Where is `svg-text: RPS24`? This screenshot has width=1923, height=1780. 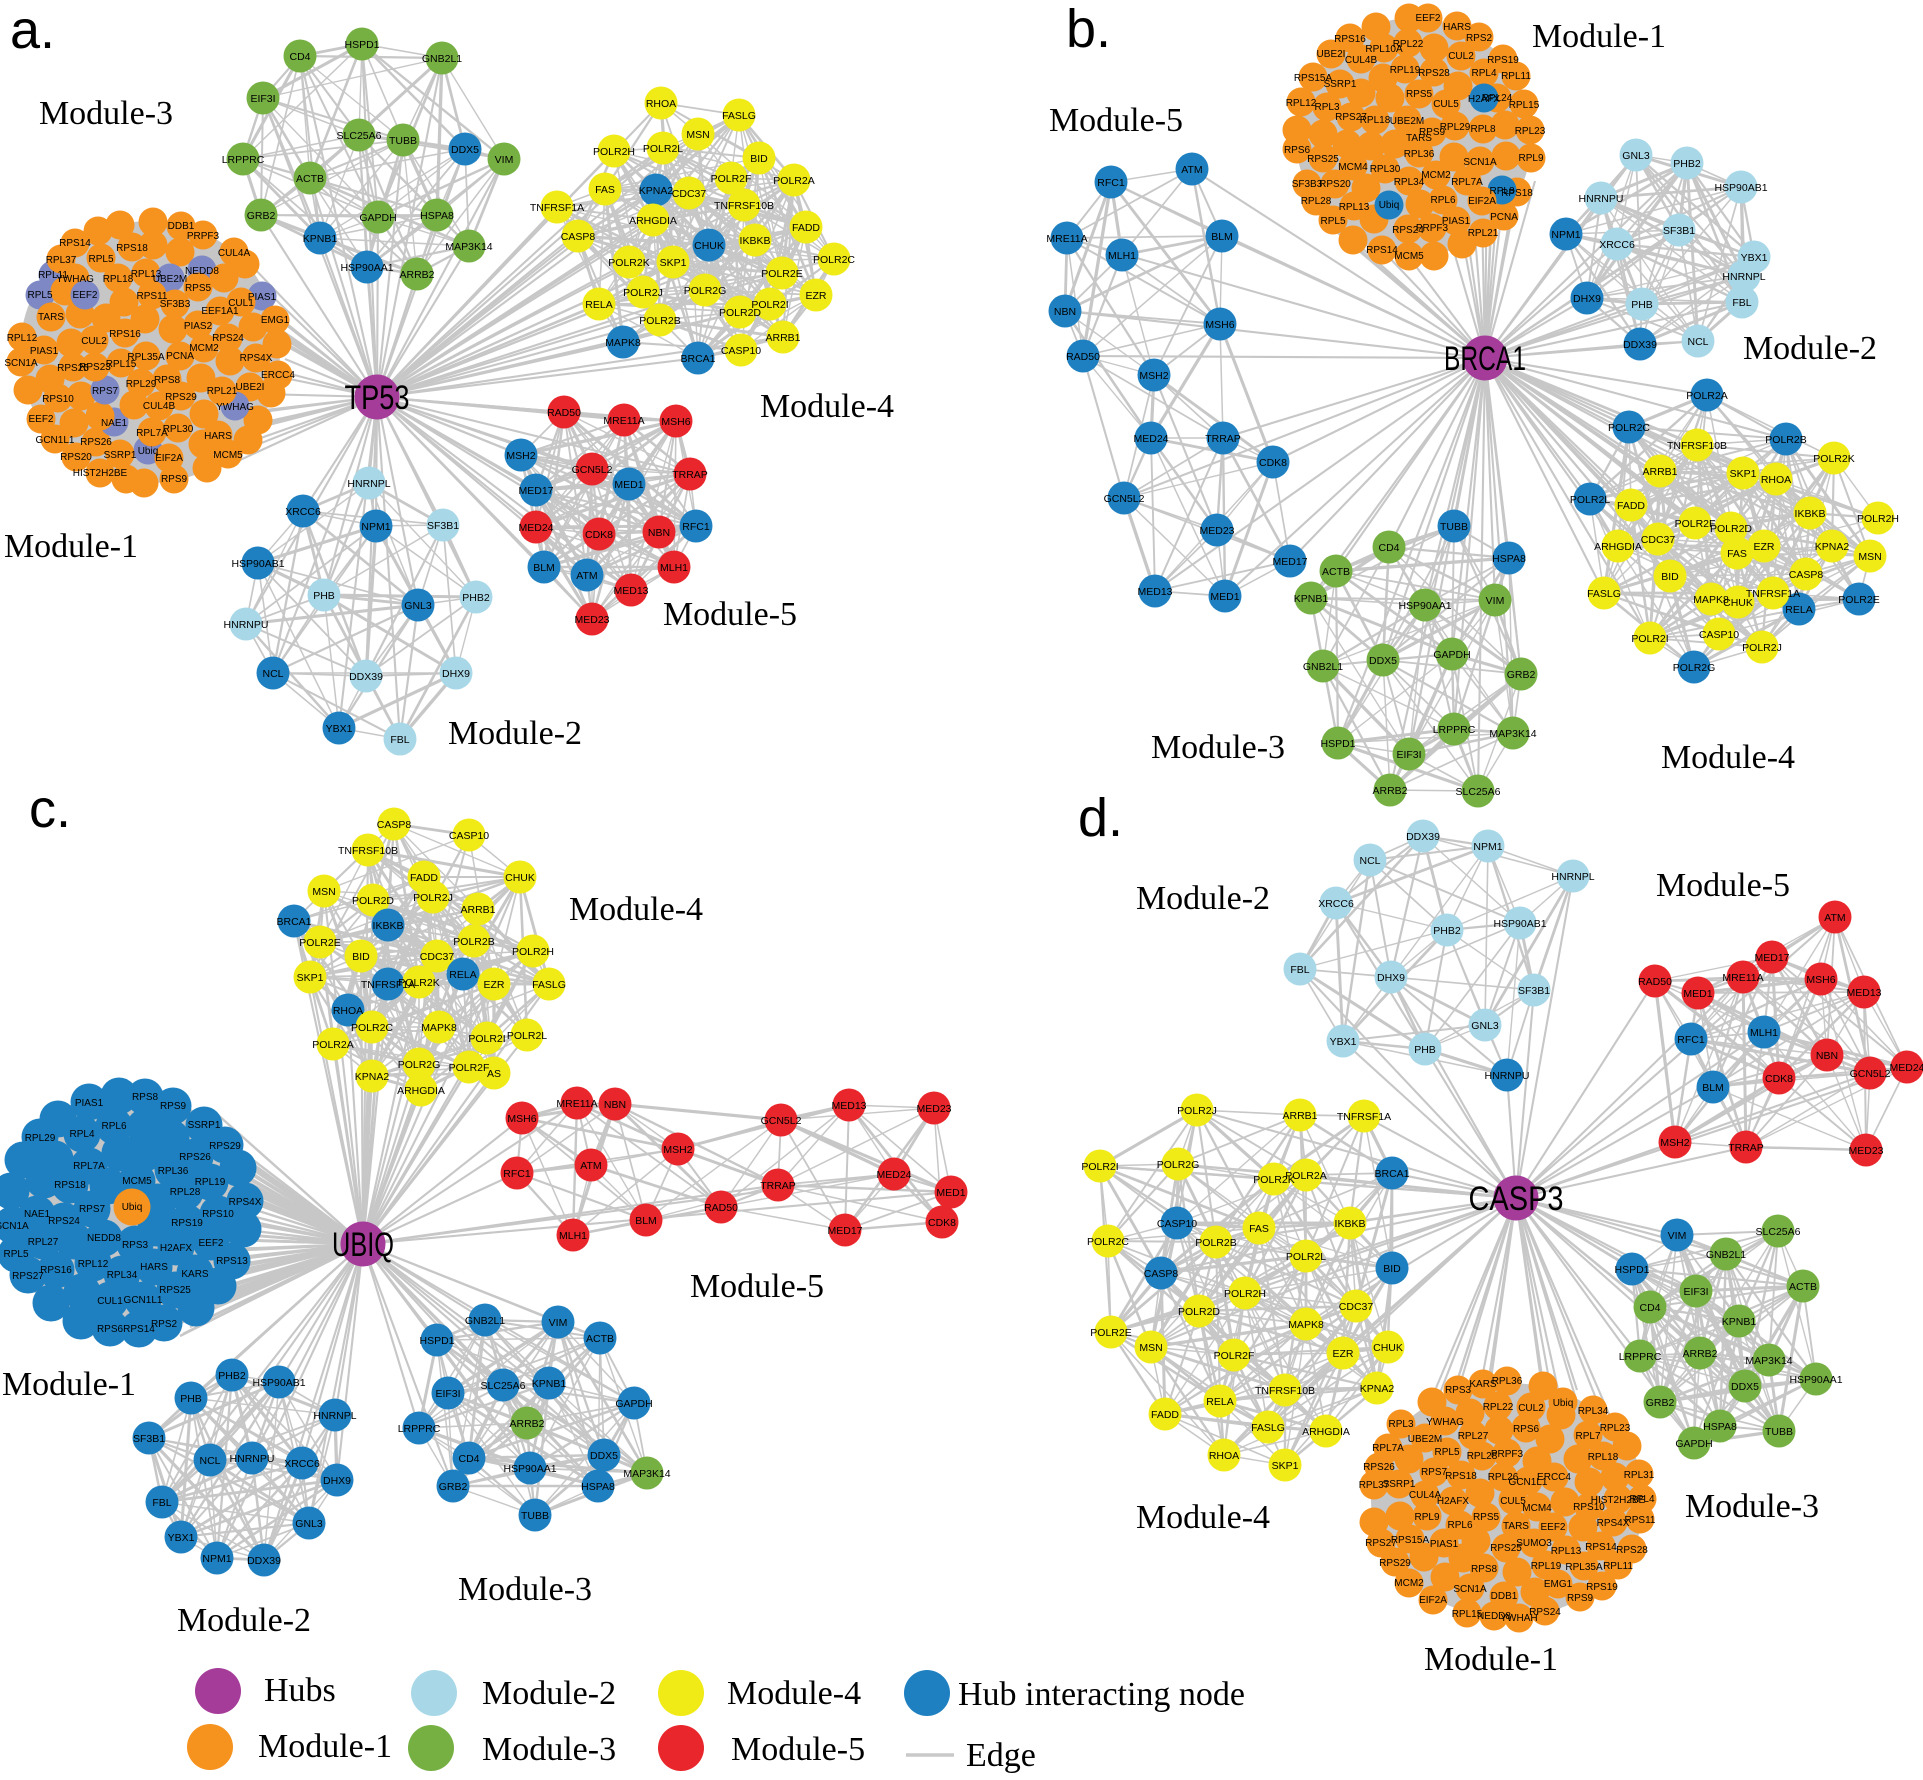 svg-text: RPS24 is located at coordinates (1408, 230).